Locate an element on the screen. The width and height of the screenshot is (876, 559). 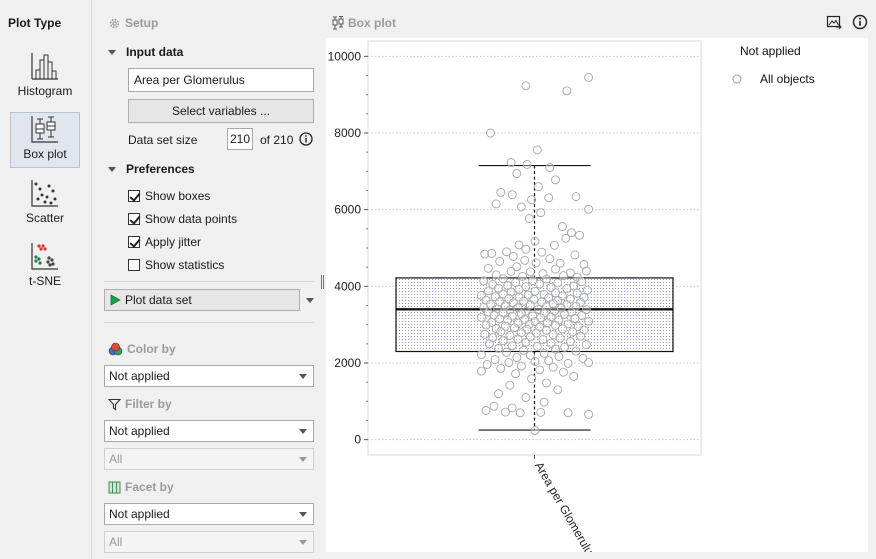
plot-type-histogram: Histogram is located at coordinates (45, 78).